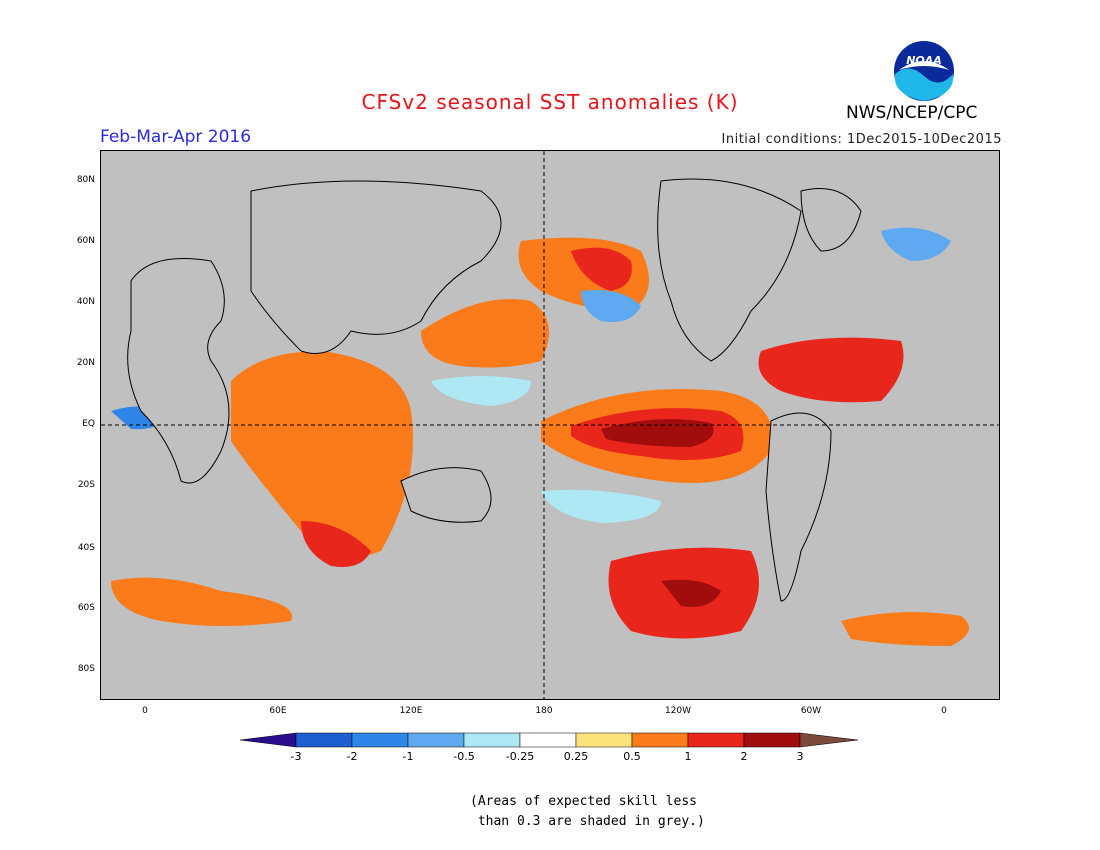 This screenshot has width=1100, height=850. Describe the element at coordinates (352, 756) in the screenshot. I see `colorbar-label: -2` at that location.